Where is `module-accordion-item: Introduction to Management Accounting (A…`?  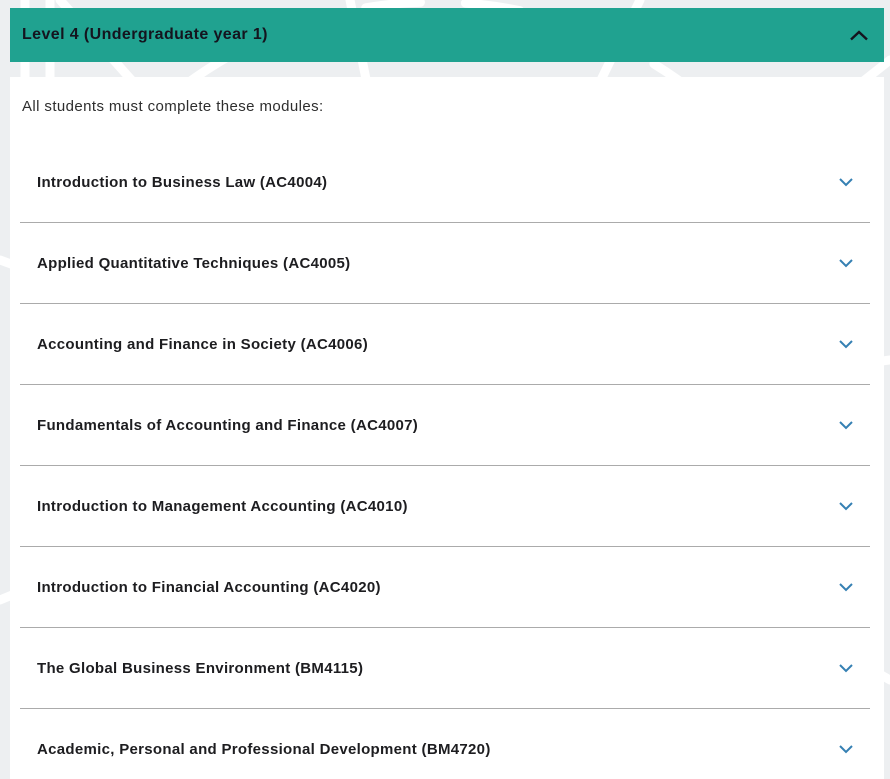
module-accordion-item: Introduction to Management Accounting (A… is located at coordinates (445, 506).